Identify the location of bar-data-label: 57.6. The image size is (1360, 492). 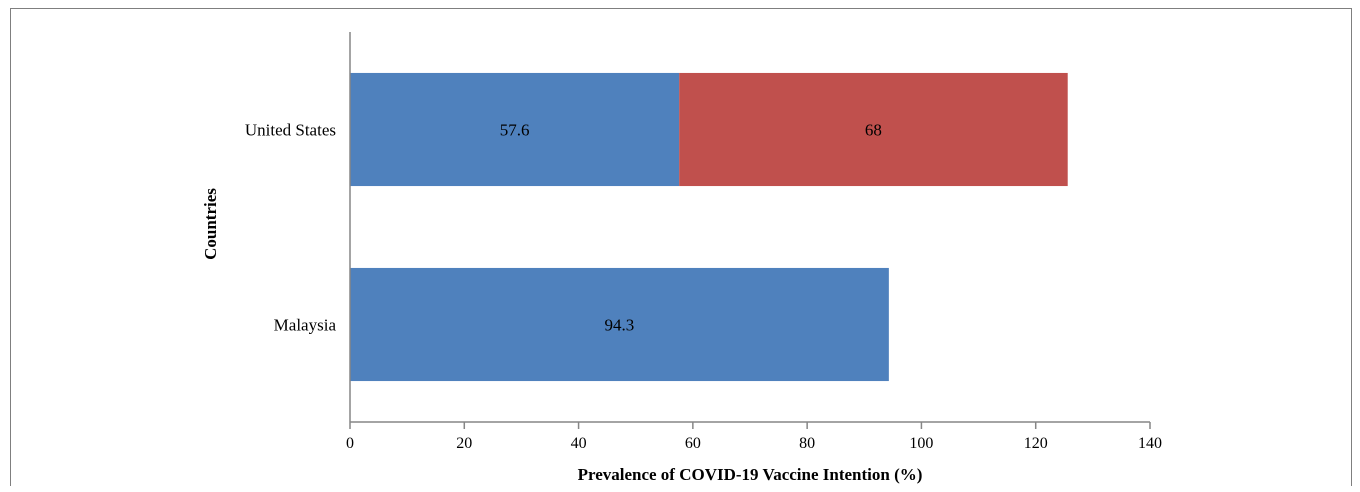
(515, 130).